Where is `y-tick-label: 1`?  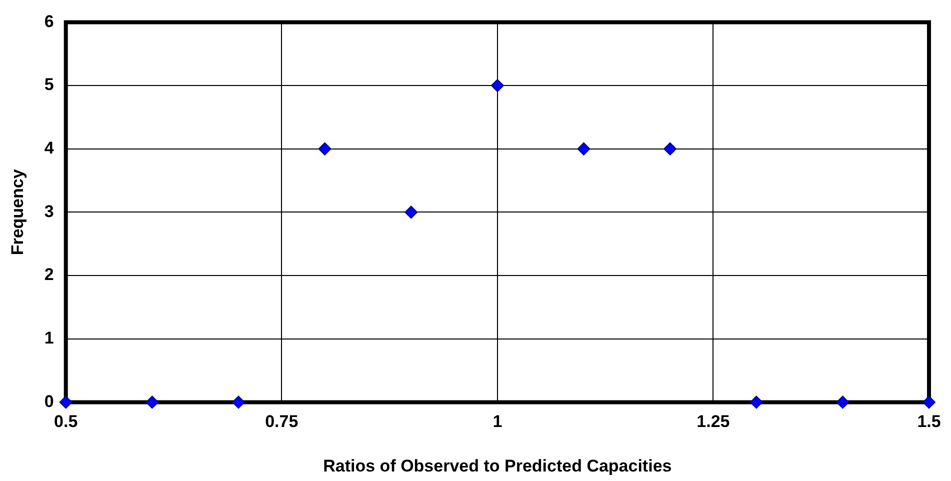
y-tick-label: 1 is located at coordinates (49, 338).